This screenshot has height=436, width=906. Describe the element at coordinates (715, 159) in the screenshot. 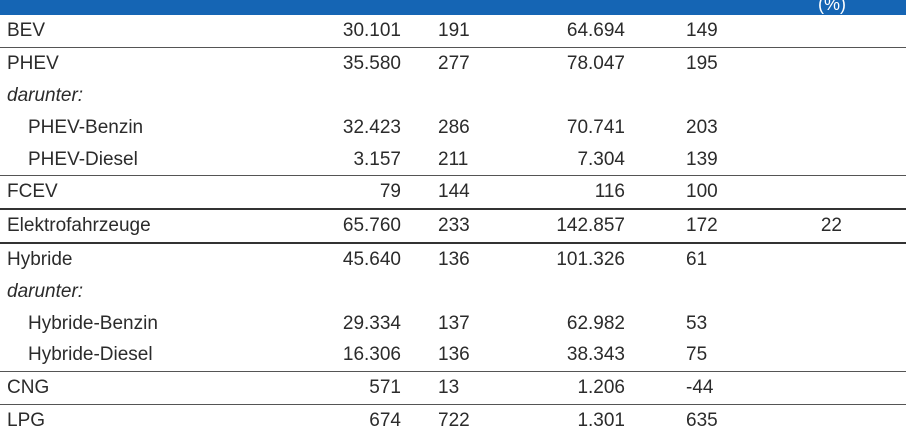

I see `cell-col5: 139` at that location.